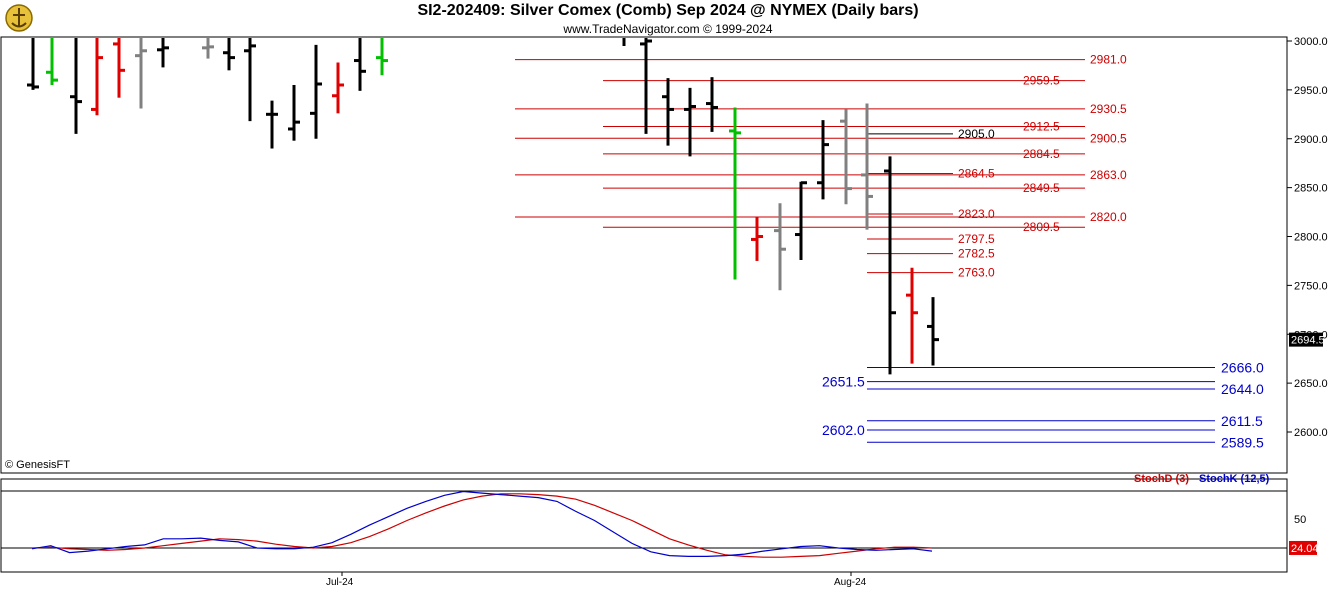 The image size is (1336, 591). What do you see at coordinates (1311, 433) in the screenshot?
I see `y-tick-label: 2600.0` at bounding box center [1311, 433].